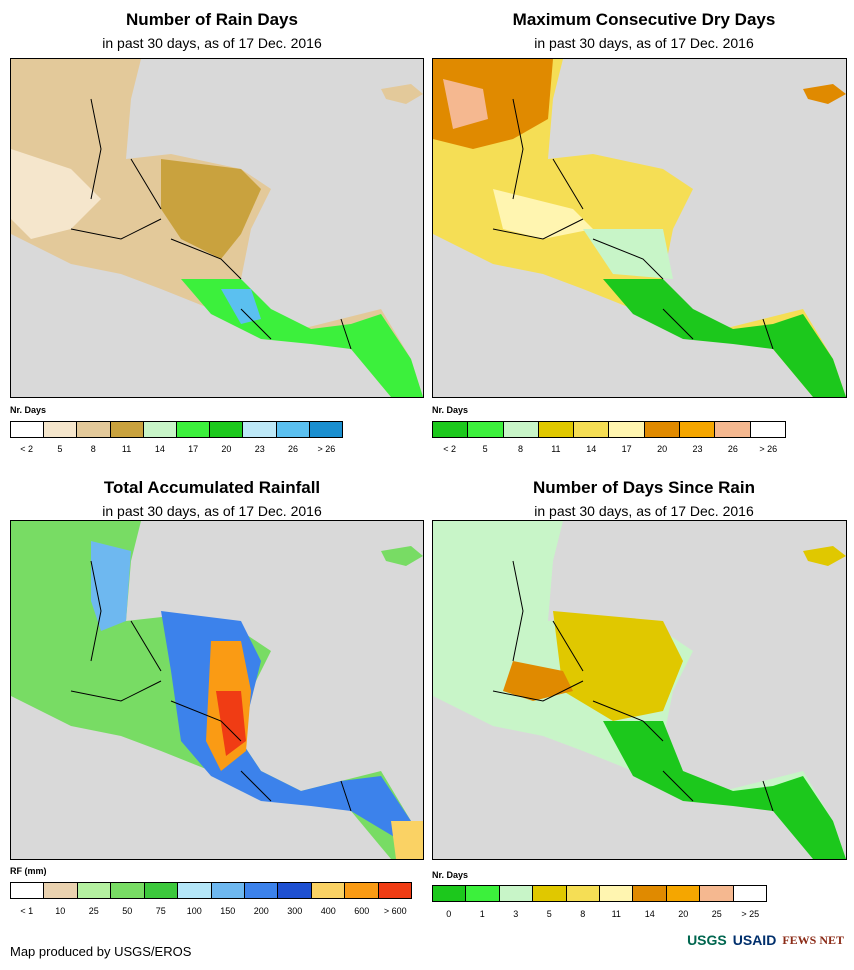  What do you see at coordinates (160, 911) in the screenshot?
I see `legend-tick-label: 75` at bounding box center [160, 911].